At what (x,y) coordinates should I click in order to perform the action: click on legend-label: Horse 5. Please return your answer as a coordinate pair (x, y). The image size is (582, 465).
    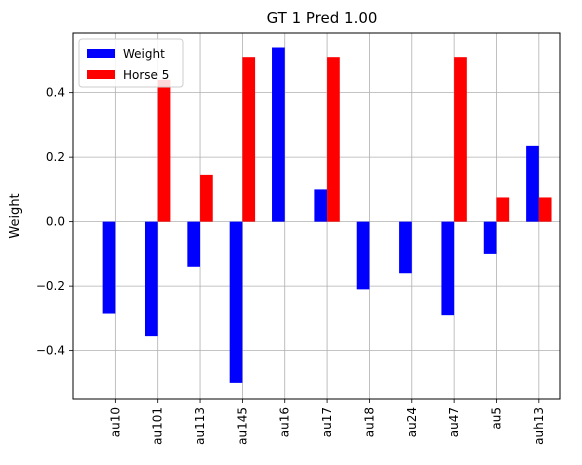
    Looking at the image, I should click on (146, 75).